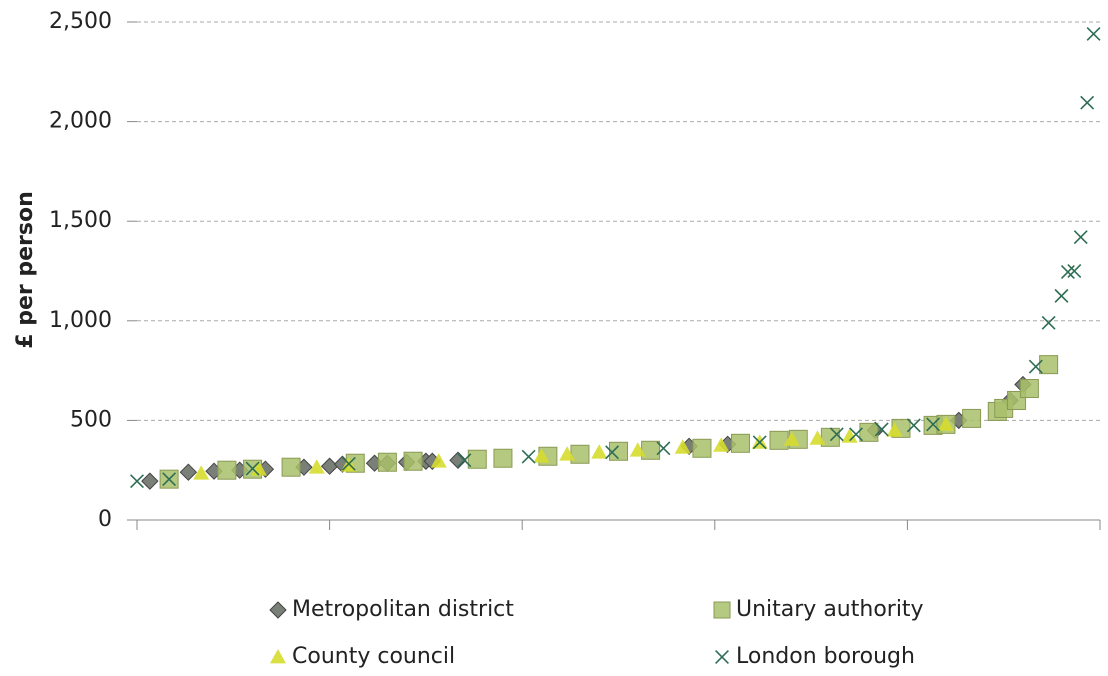 Image resolution: width=1108 pixels, height=676 pixels. What do you see at coordinates (80, 121) in the screenshot?
I see `y-tick-label: 2,000` at bounding box center [80, 121].